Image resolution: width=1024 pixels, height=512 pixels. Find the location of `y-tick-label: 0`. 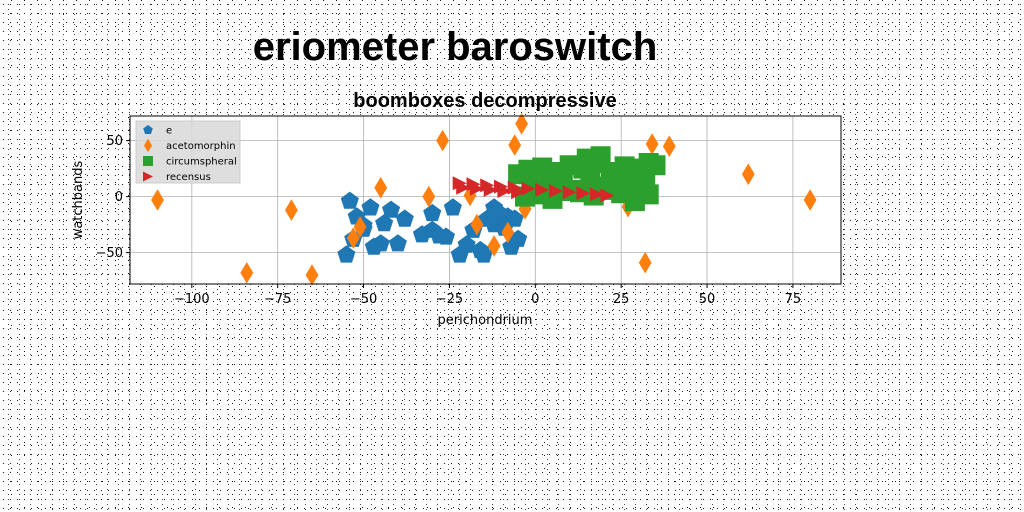

y-tick-label: 0 is located at coordinates (119, 197).